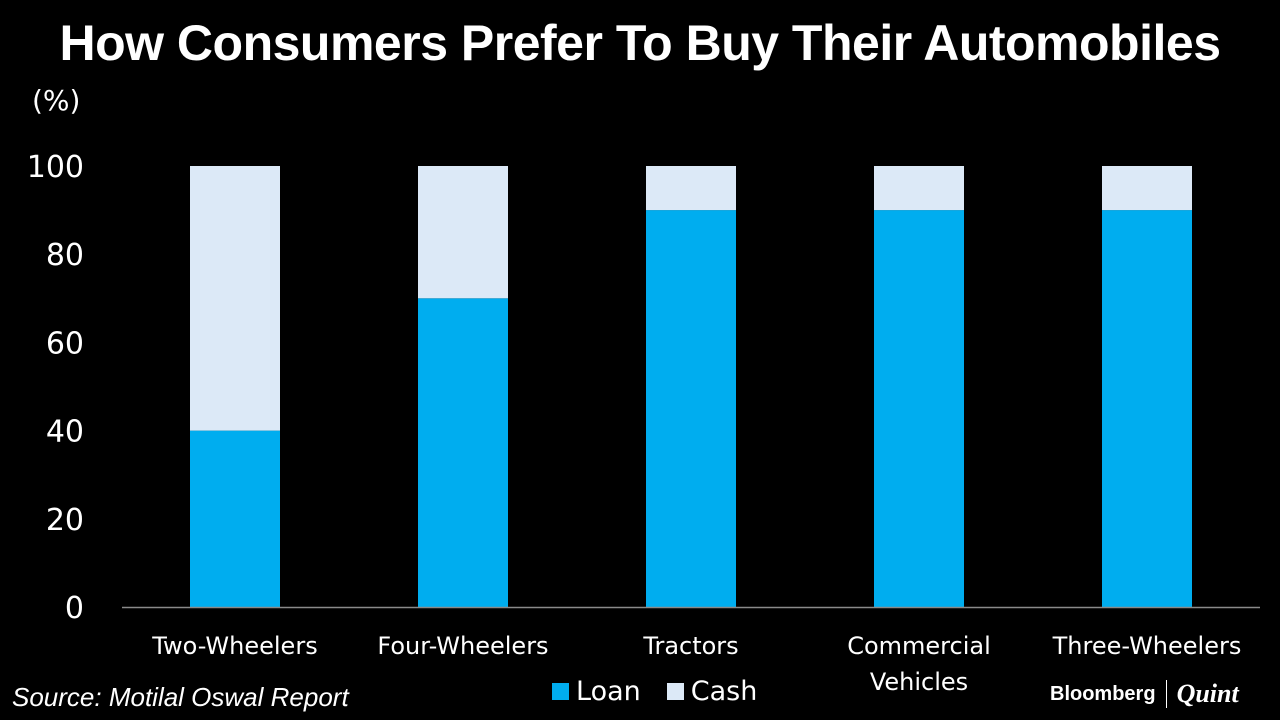  Describe the element at coordinates (65, 255) in the screenshot. I see `y-tick-label: 80` at that location.